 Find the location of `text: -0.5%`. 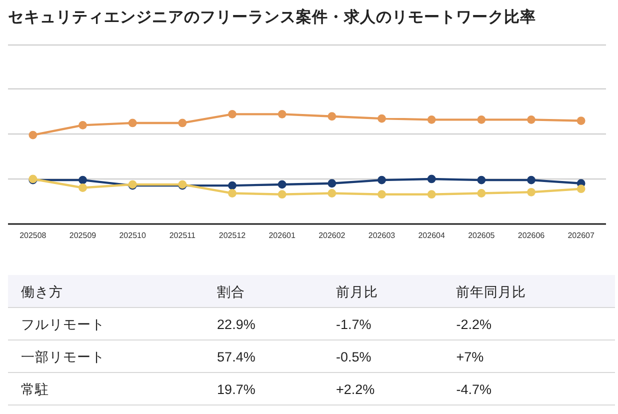

text: -0.5% is located at coordinates (354, 356).